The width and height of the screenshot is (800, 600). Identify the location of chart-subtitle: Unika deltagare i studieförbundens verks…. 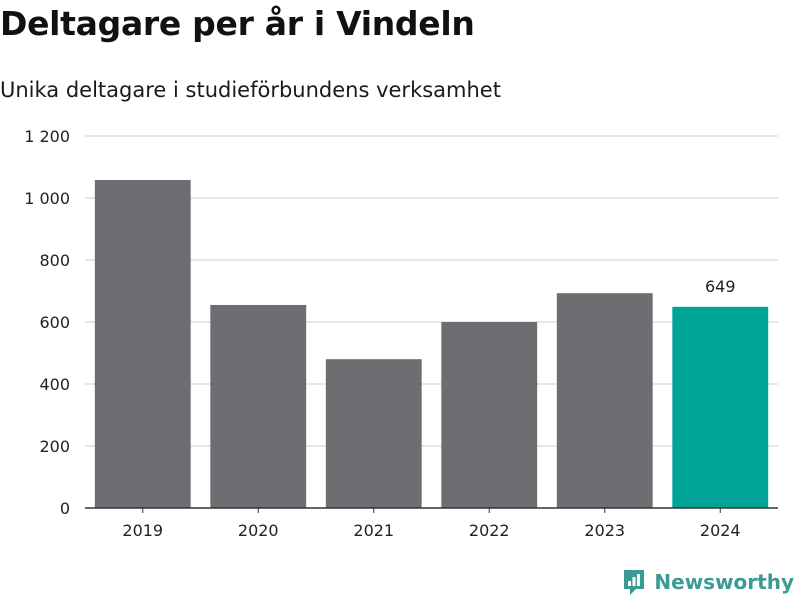
(250, 90).